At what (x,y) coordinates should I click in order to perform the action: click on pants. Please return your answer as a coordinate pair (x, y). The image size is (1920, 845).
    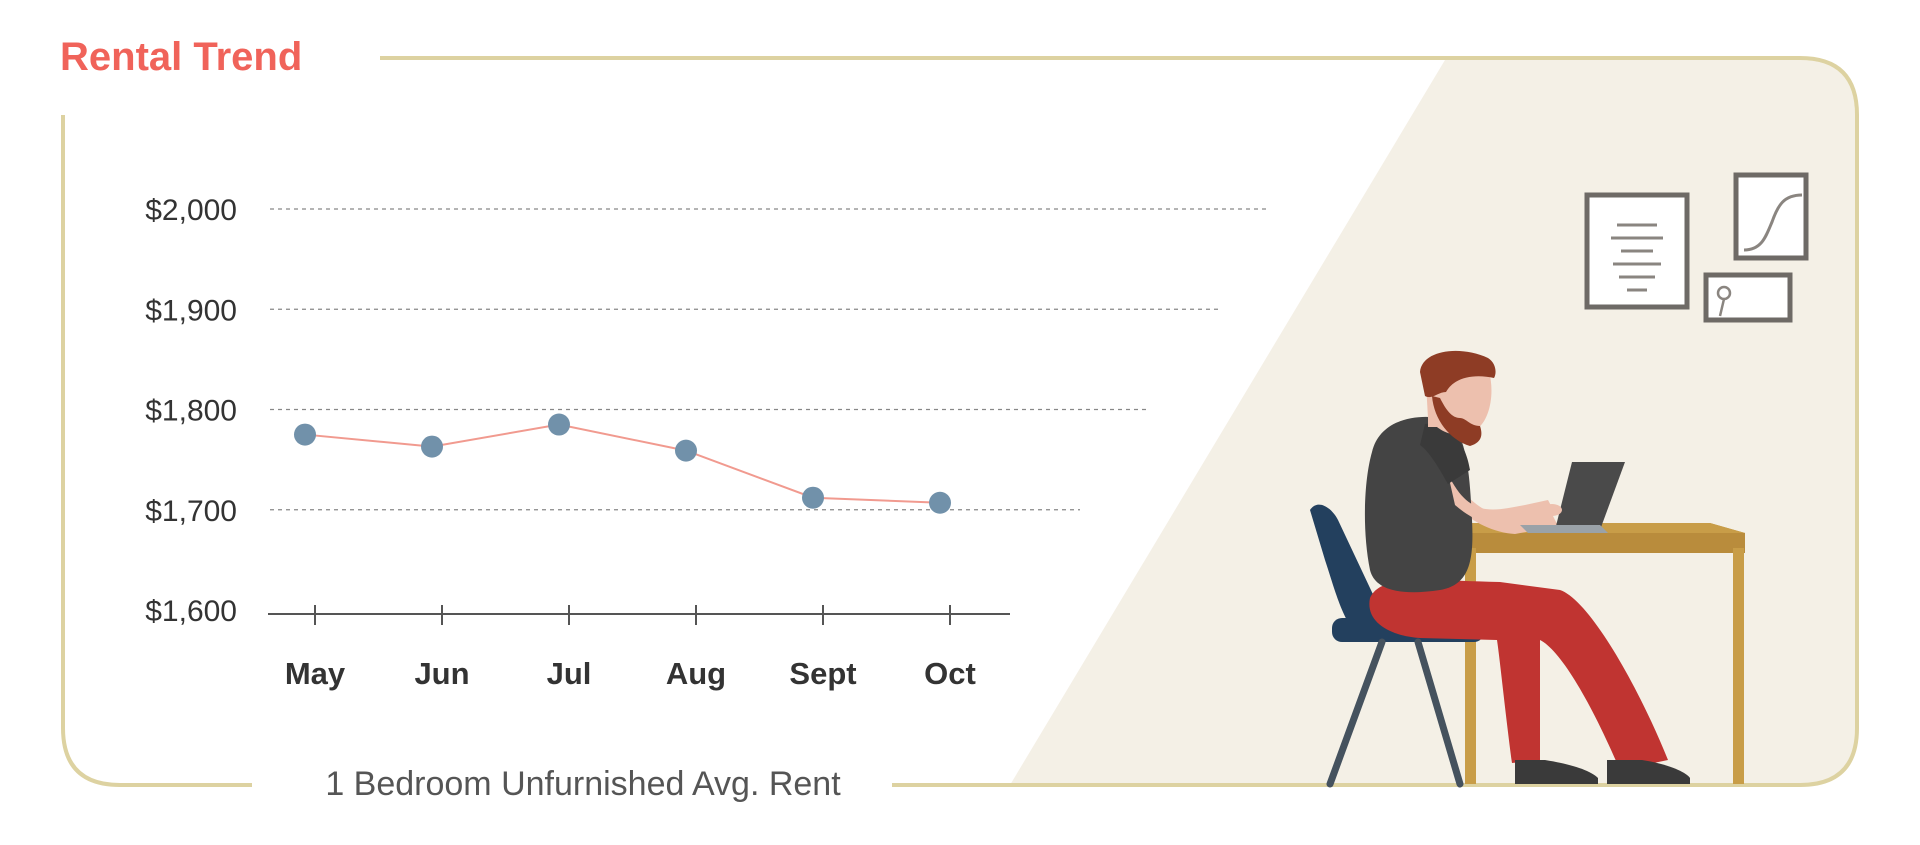
    Looking at the image, I should click on (1518, 675).